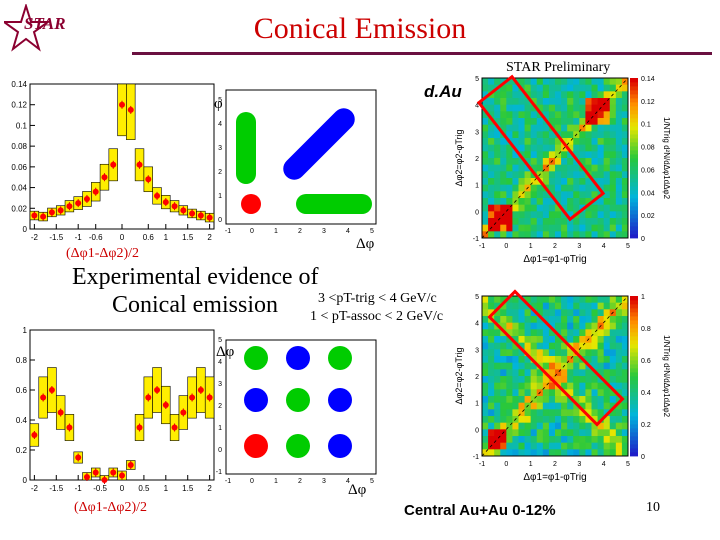 The height and width of the screenshot is (540, 720). Describe the element at coordinates (225, 352) in the screenshot. I see `schematic-bottom-ylabel: Δφ` at that location.